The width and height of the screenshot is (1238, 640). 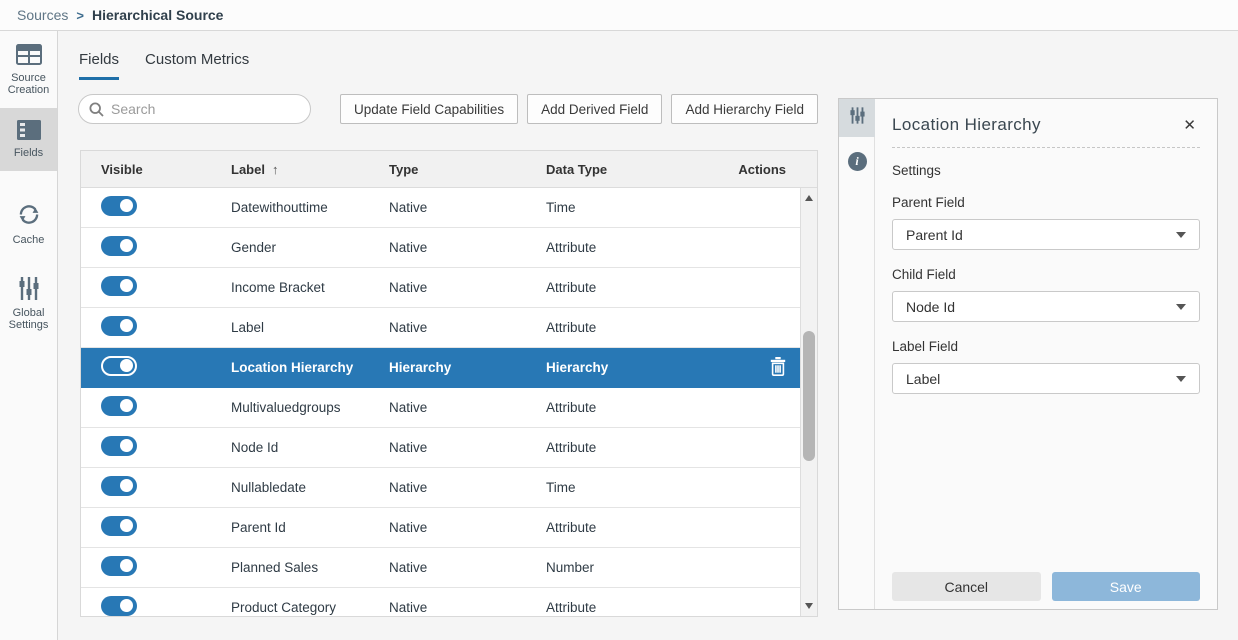 What do you see at coordinates (440, 528) in the screenshot?
I see `table-row: Parent Id Native Attribute` at bounding box center [440, 528].